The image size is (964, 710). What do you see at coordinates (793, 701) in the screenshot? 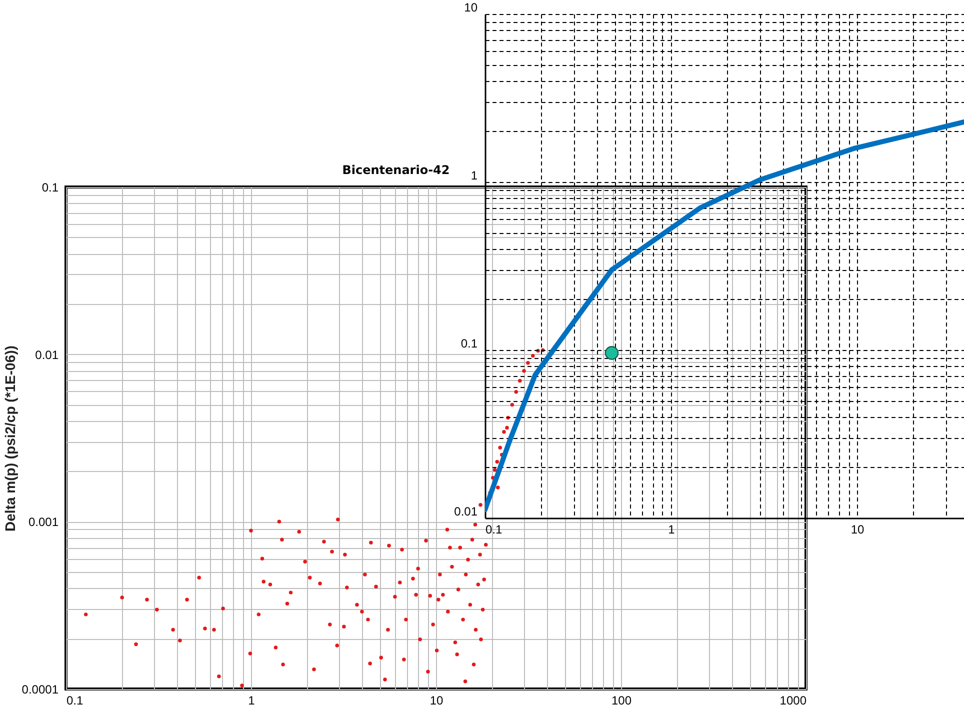
I see `x-tick-label: 1000` at bounding box center [793, 701].